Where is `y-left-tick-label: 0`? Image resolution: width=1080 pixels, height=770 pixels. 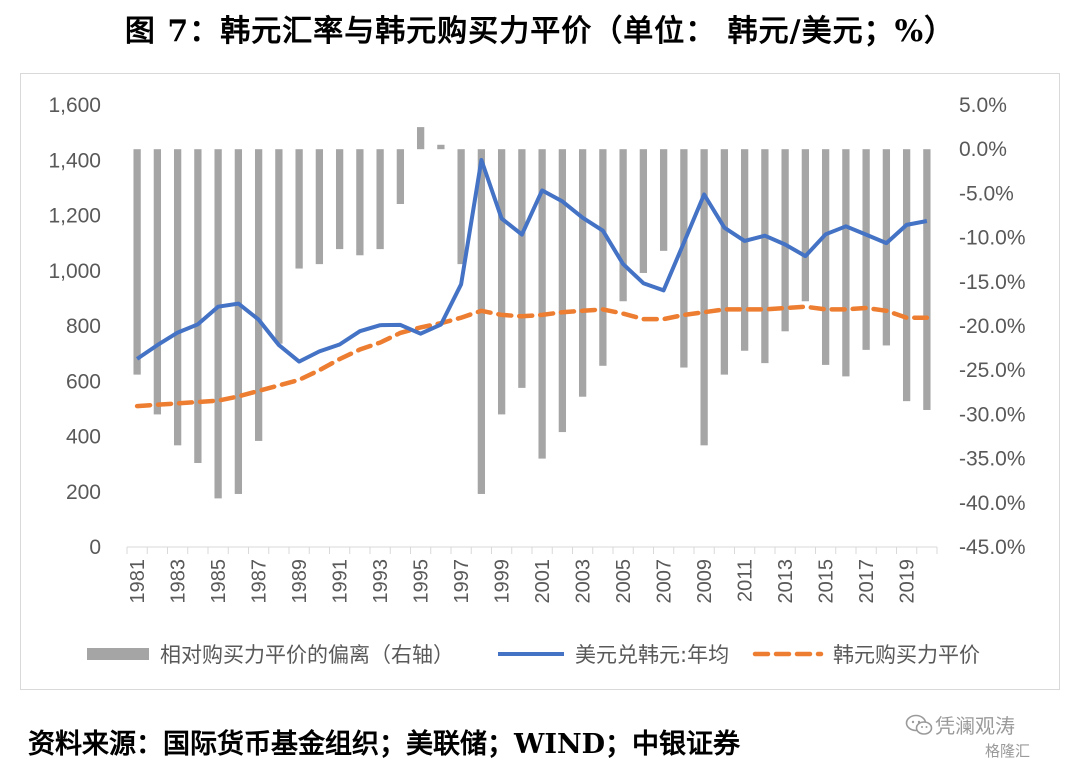 y-left-tick-label: 0 is located at coordinates (95, 547).